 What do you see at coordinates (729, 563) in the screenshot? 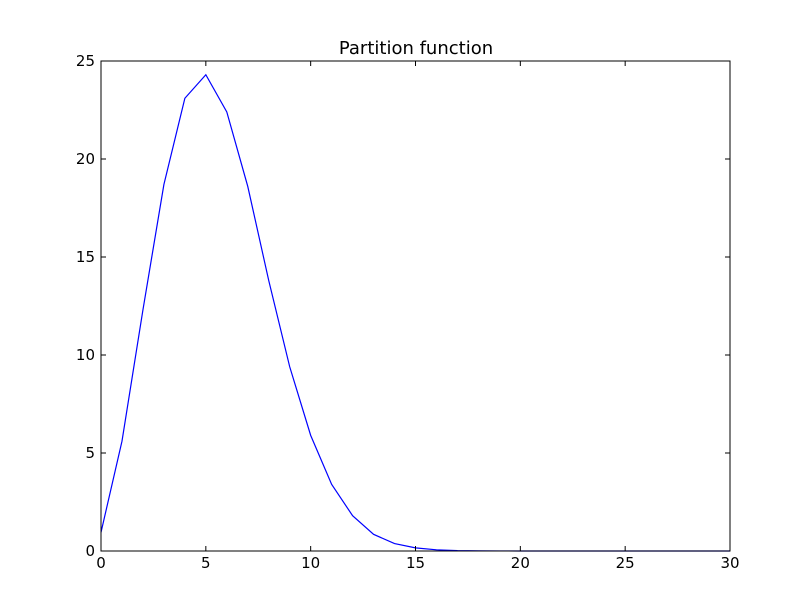
I see `x-tick-label: 30` at bounding box center [729, 563].